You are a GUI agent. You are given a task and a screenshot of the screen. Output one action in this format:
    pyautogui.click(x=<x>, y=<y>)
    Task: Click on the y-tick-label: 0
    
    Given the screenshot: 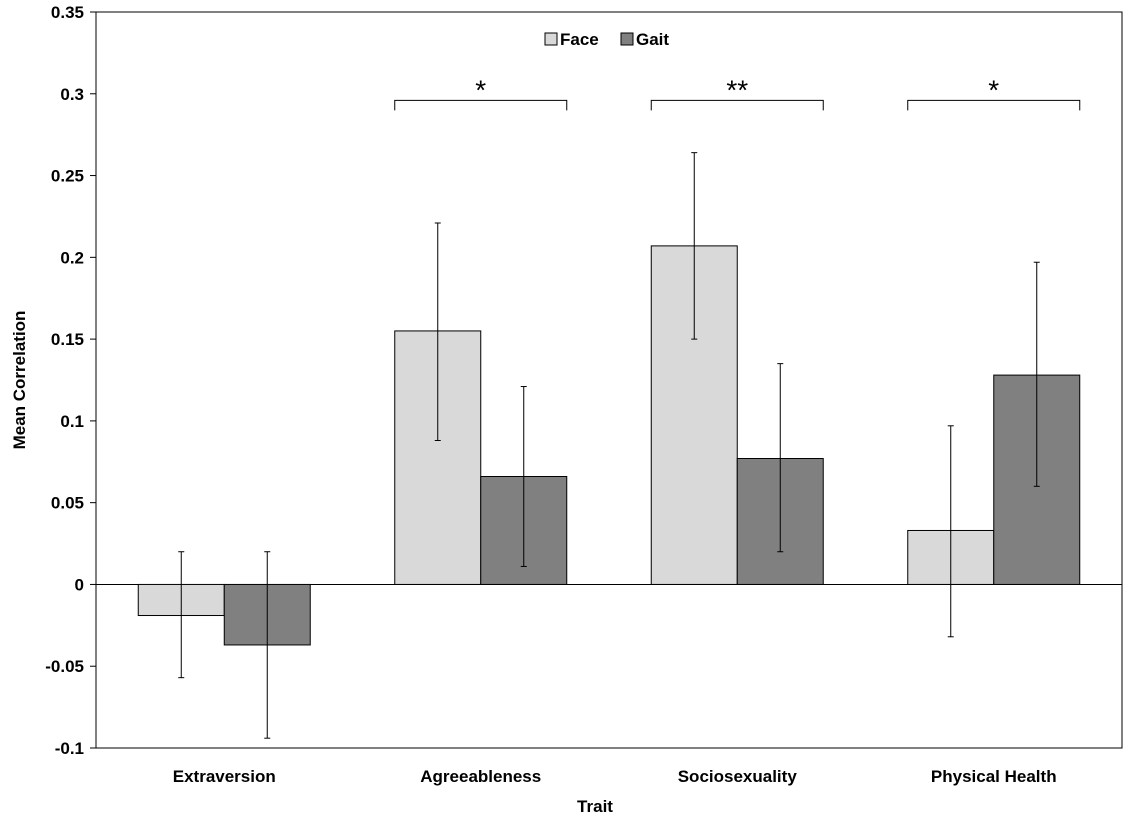 What is the action you would take?
    pyautogui.click(x=79, y=584)
    